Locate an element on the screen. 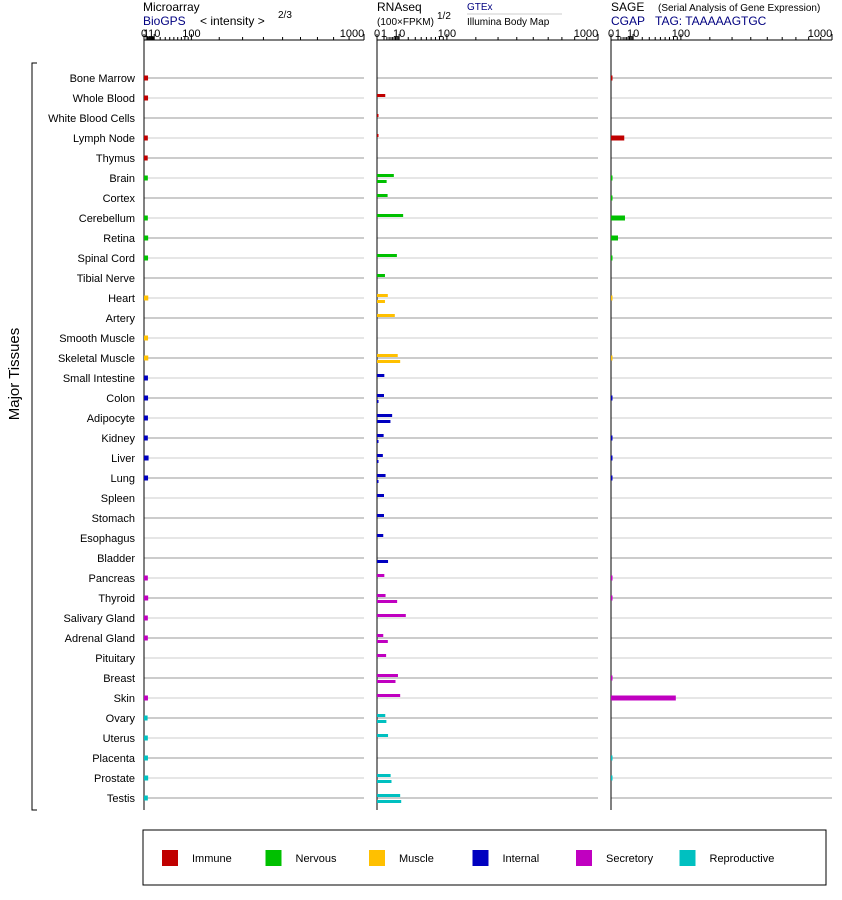 The image size is (842, 900). tissue-label: Spinal Cord is located at coordinates (106, 259).